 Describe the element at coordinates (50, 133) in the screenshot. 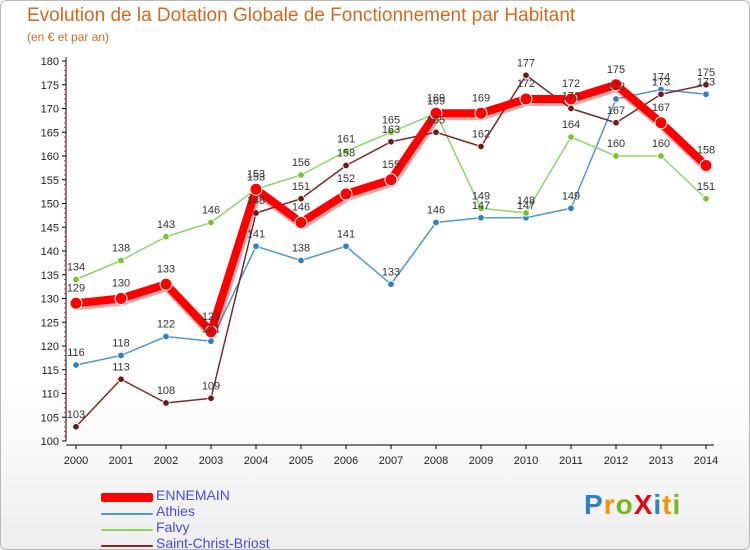

I see `y-tick-label: 165` at that location.